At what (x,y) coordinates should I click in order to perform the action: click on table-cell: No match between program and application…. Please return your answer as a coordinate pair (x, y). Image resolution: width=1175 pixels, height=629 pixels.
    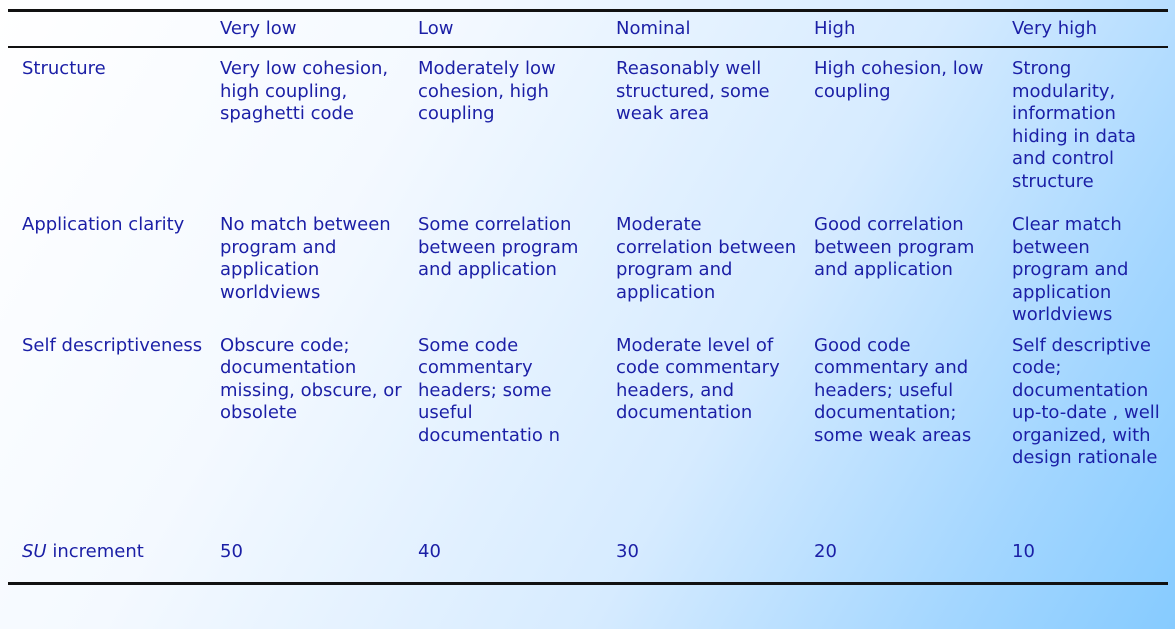
    Looking at the image, I should click on (305, 258).